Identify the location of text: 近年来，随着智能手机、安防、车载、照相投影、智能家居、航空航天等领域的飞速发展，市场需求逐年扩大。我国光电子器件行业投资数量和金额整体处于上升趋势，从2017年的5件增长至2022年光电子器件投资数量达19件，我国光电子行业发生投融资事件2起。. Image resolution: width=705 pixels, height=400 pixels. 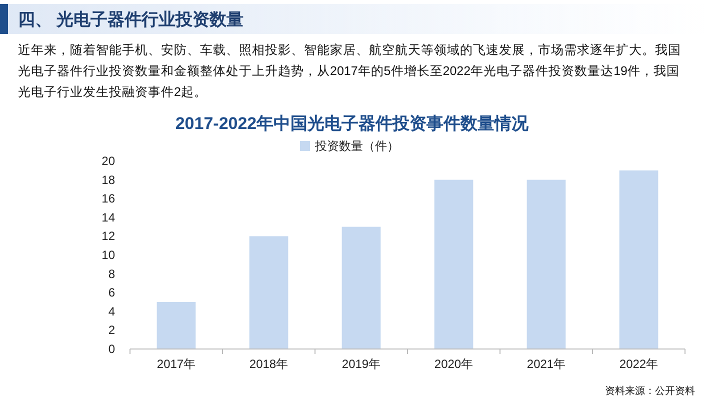
(350, 71).